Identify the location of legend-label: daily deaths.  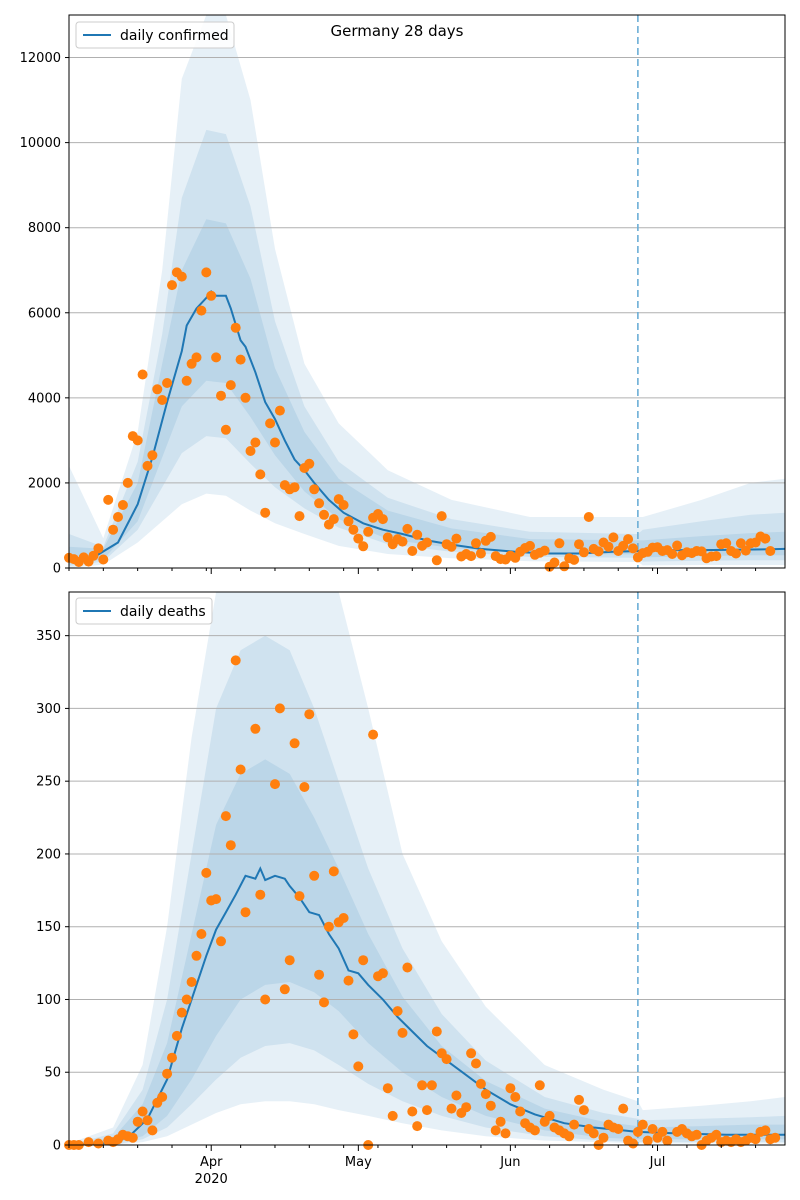
(163, 612).